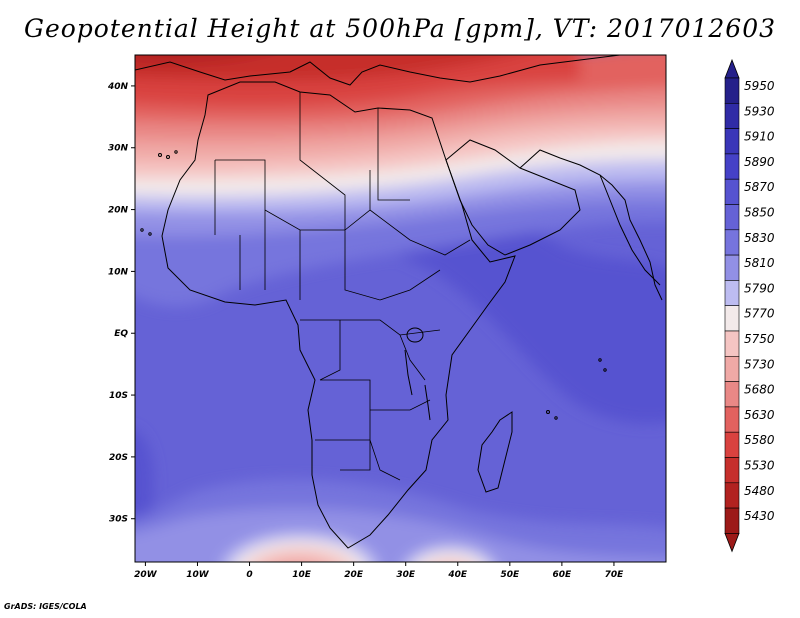 Image resolution: width=800 pixels, height=618 pixels. I want to click on lon-tick-label: 20E, so click(354, 575).